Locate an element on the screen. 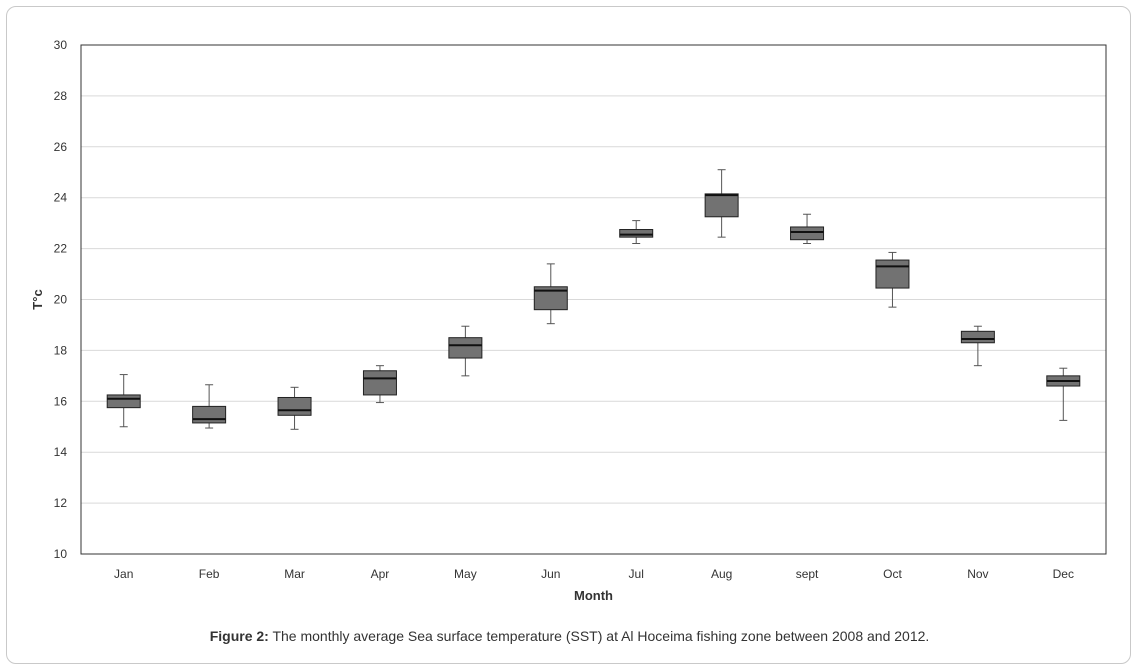 The width and height of the screenshot is (1139, 672). box-Mar is located at coordinates (294, 408).